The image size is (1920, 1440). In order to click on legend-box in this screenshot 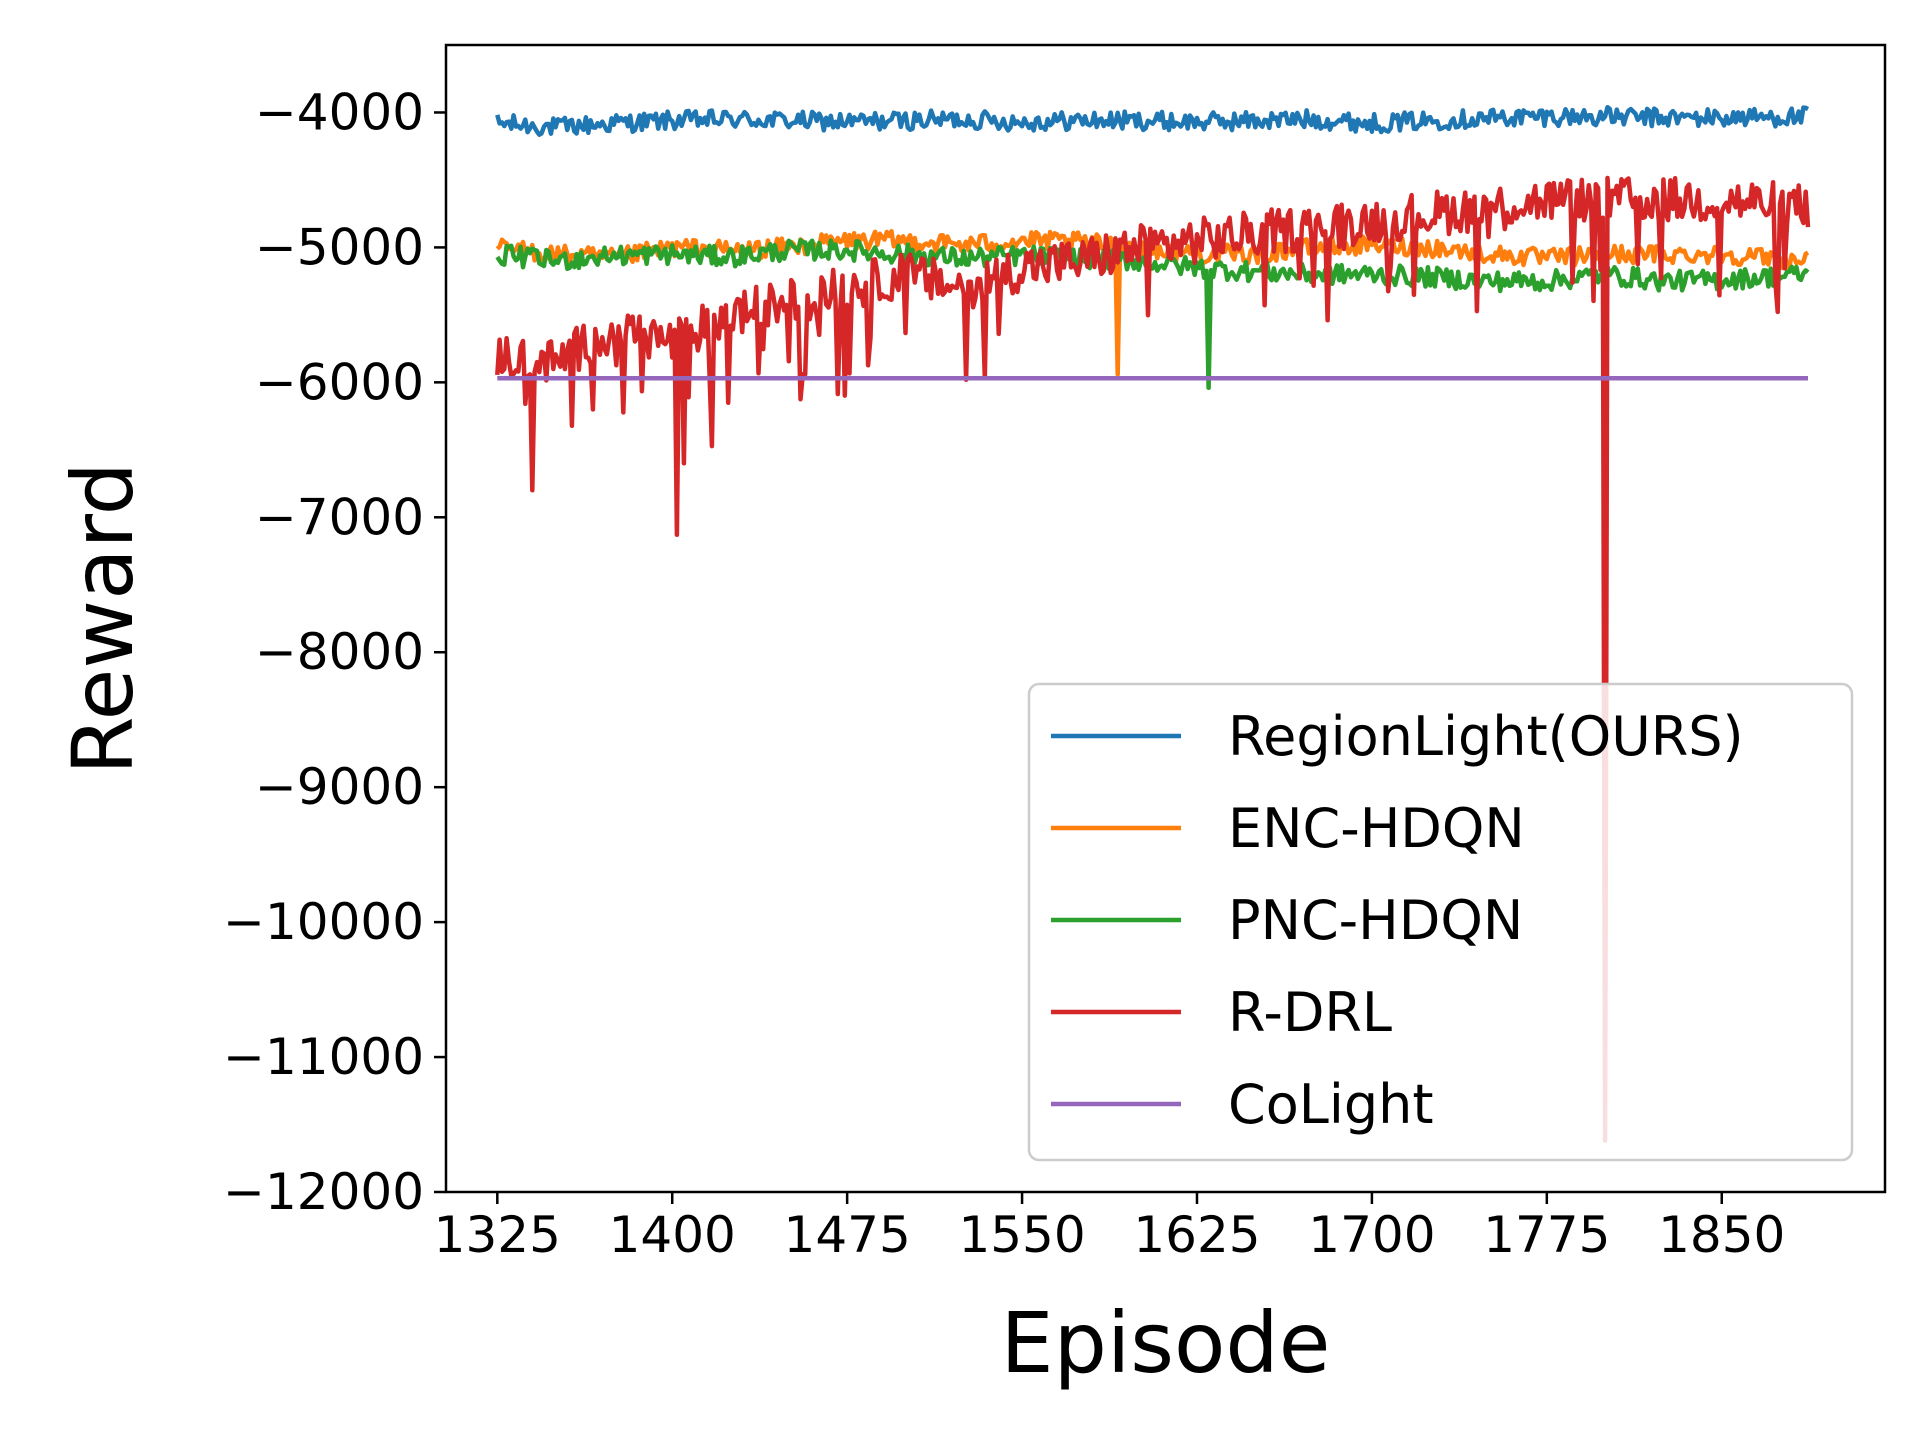, I will do `click(1440, 922)`.